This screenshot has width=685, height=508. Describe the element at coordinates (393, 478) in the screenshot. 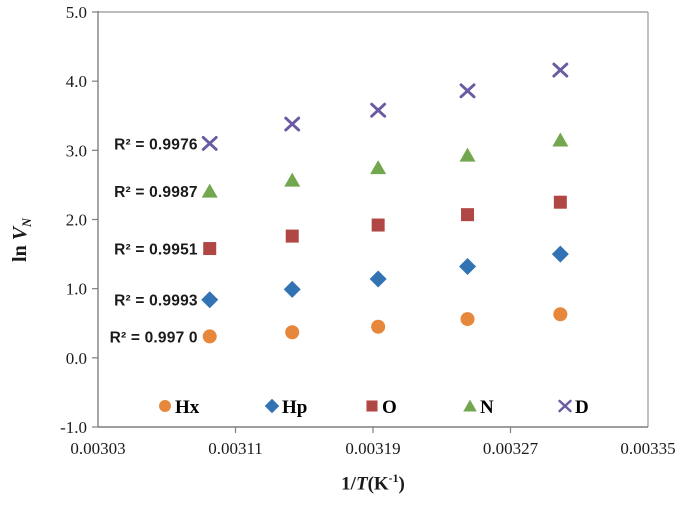

I see `x-axis-title-sup: -1` at that location.